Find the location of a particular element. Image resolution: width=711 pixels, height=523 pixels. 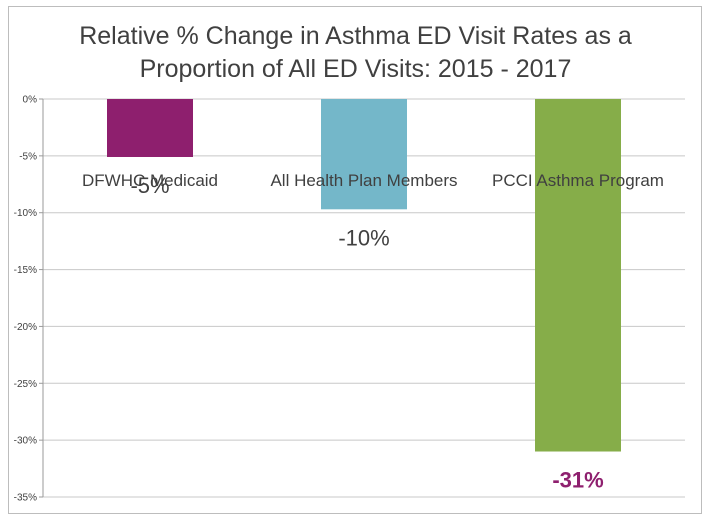

y-tick-label: -20% is located at coordinates (25, 327).